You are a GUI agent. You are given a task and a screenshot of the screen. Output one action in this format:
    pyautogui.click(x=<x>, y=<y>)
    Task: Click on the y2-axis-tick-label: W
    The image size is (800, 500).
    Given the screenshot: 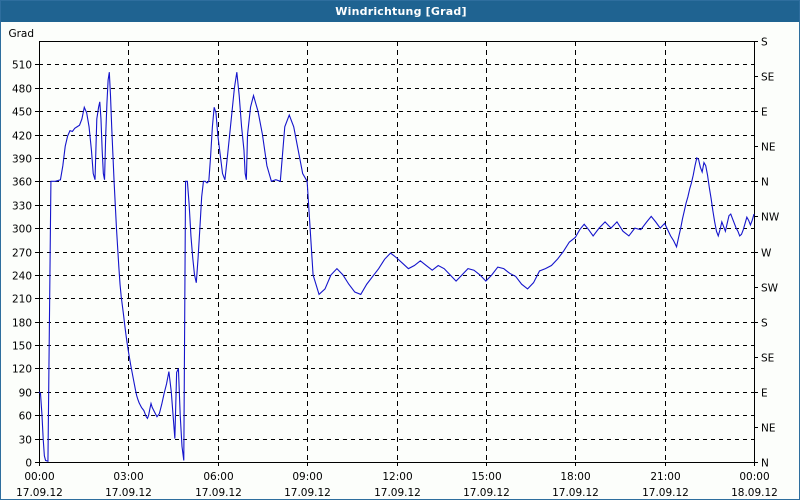 What is the action you would take?
    pyautogui.click(x=766, y=254)
    